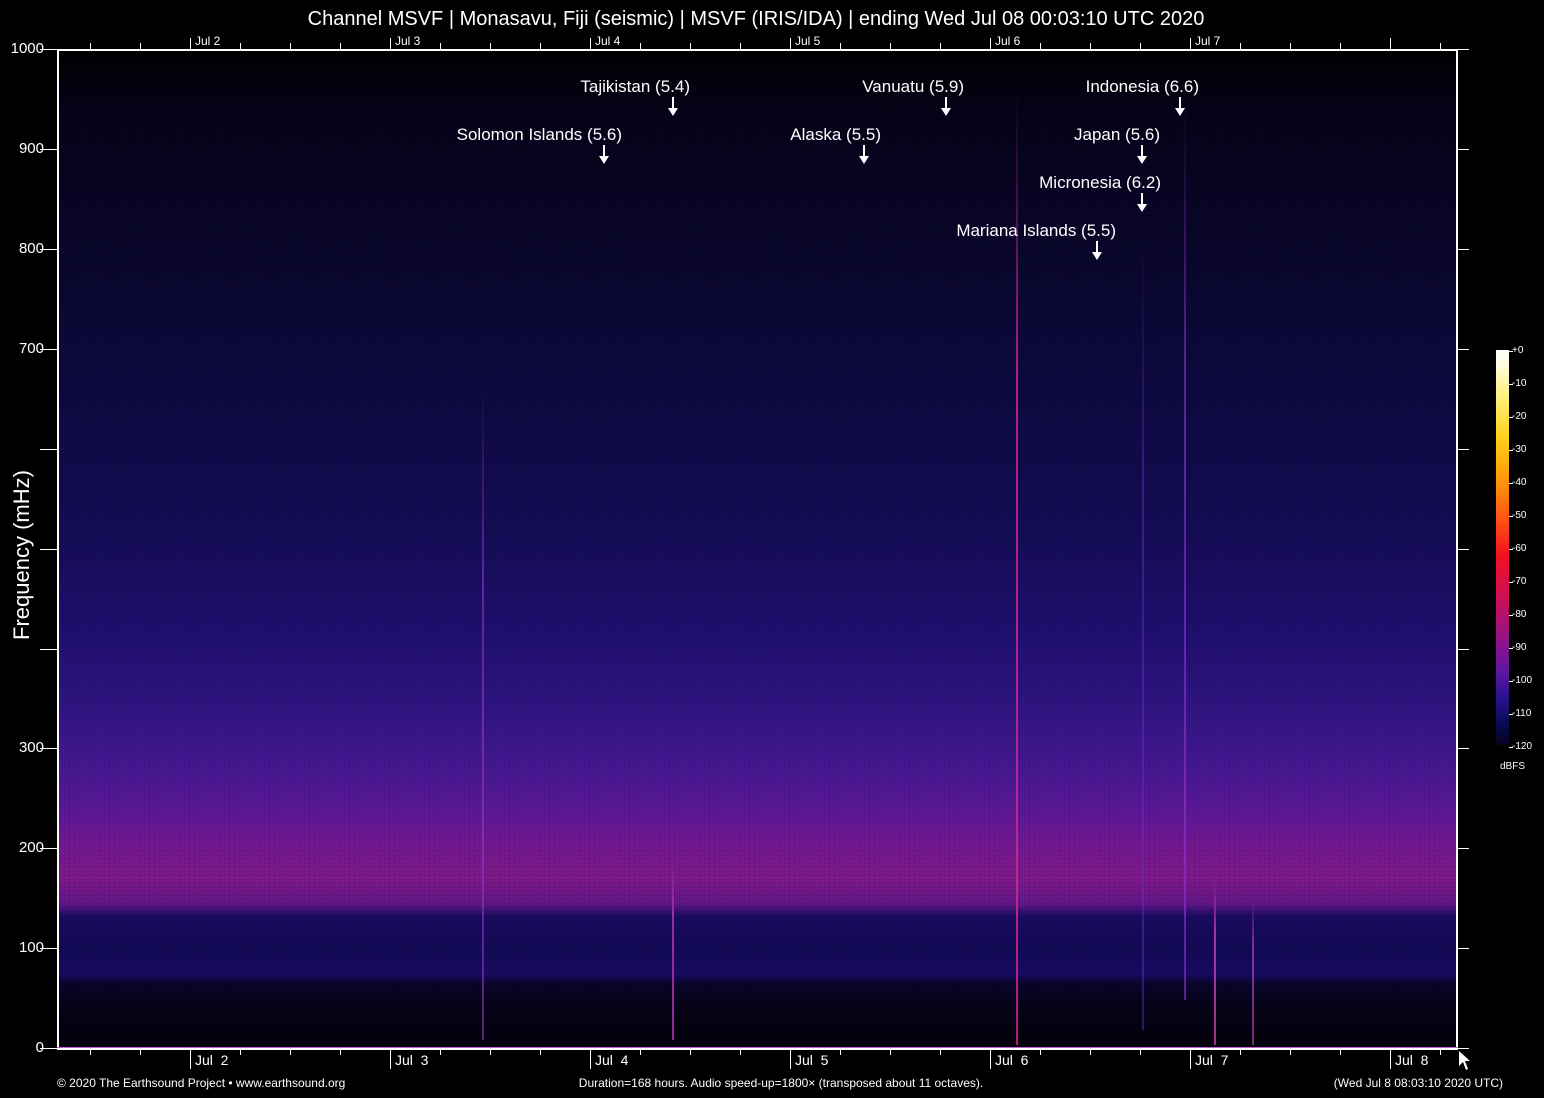 The height and width of the screenshot is (1098, 1544). Describe the element at coordinates (1522, 713) in the screenshot. I see `colorbar-tick-label: -110` at that location.